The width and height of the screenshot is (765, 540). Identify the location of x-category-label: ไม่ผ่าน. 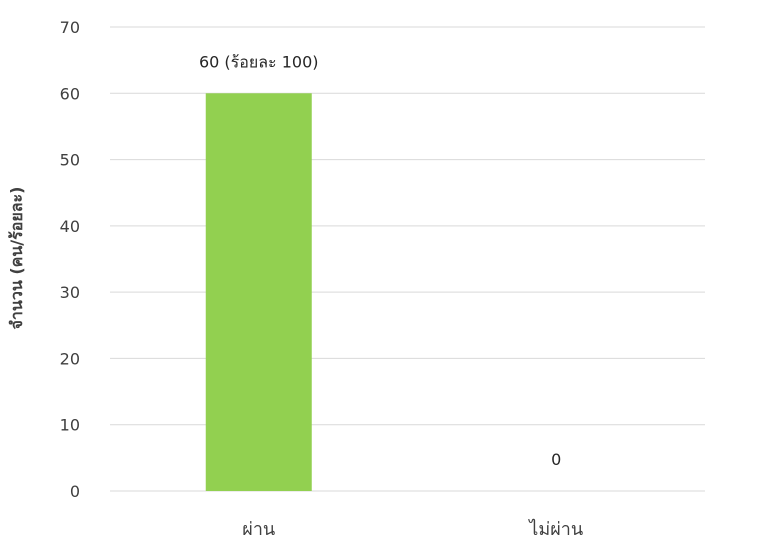
(555, 529).